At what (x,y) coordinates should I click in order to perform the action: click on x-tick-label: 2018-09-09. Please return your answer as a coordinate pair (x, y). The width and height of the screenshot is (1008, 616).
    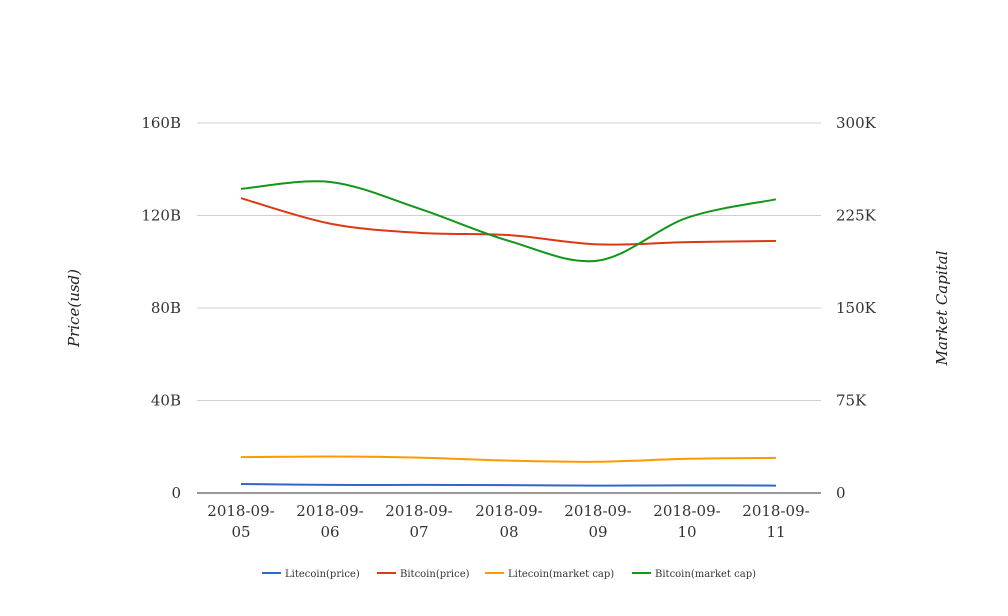
    Looking at the image, I should click on (597, 521).